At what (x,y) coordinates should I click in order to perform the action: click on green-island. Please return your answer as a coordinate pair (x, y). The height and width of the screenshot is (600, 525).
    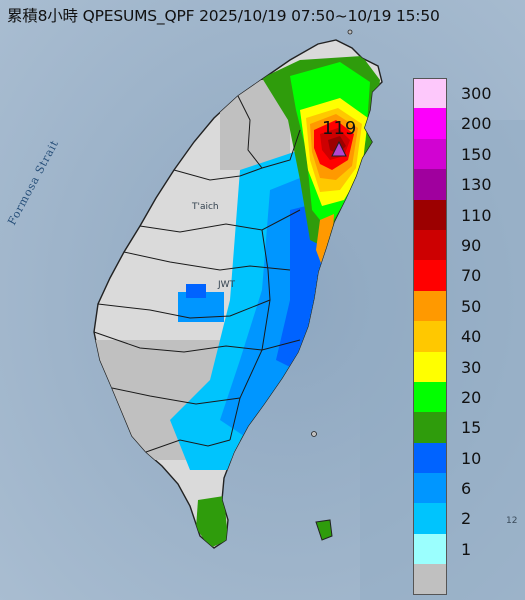
    Looking at the image, I should click on (314, 434).